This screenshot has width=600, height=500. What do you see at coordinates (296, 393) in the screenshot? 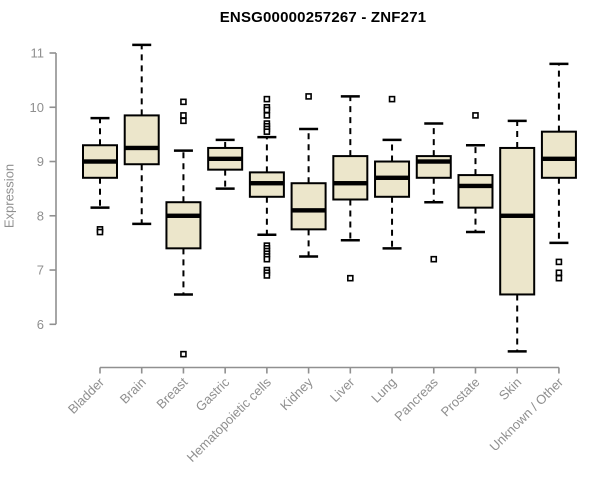
I see `x-tick-label: Kidney` at bounding box center [296, 393].